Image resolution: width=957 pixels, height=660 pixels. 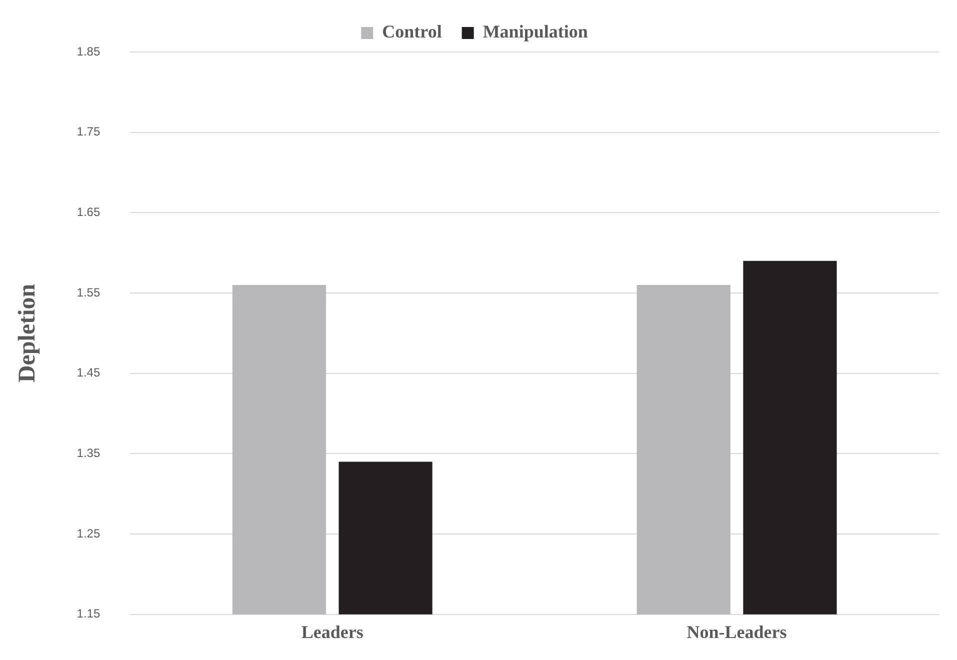 I want to click on legend-label: Control, so click(x=412, y=32).